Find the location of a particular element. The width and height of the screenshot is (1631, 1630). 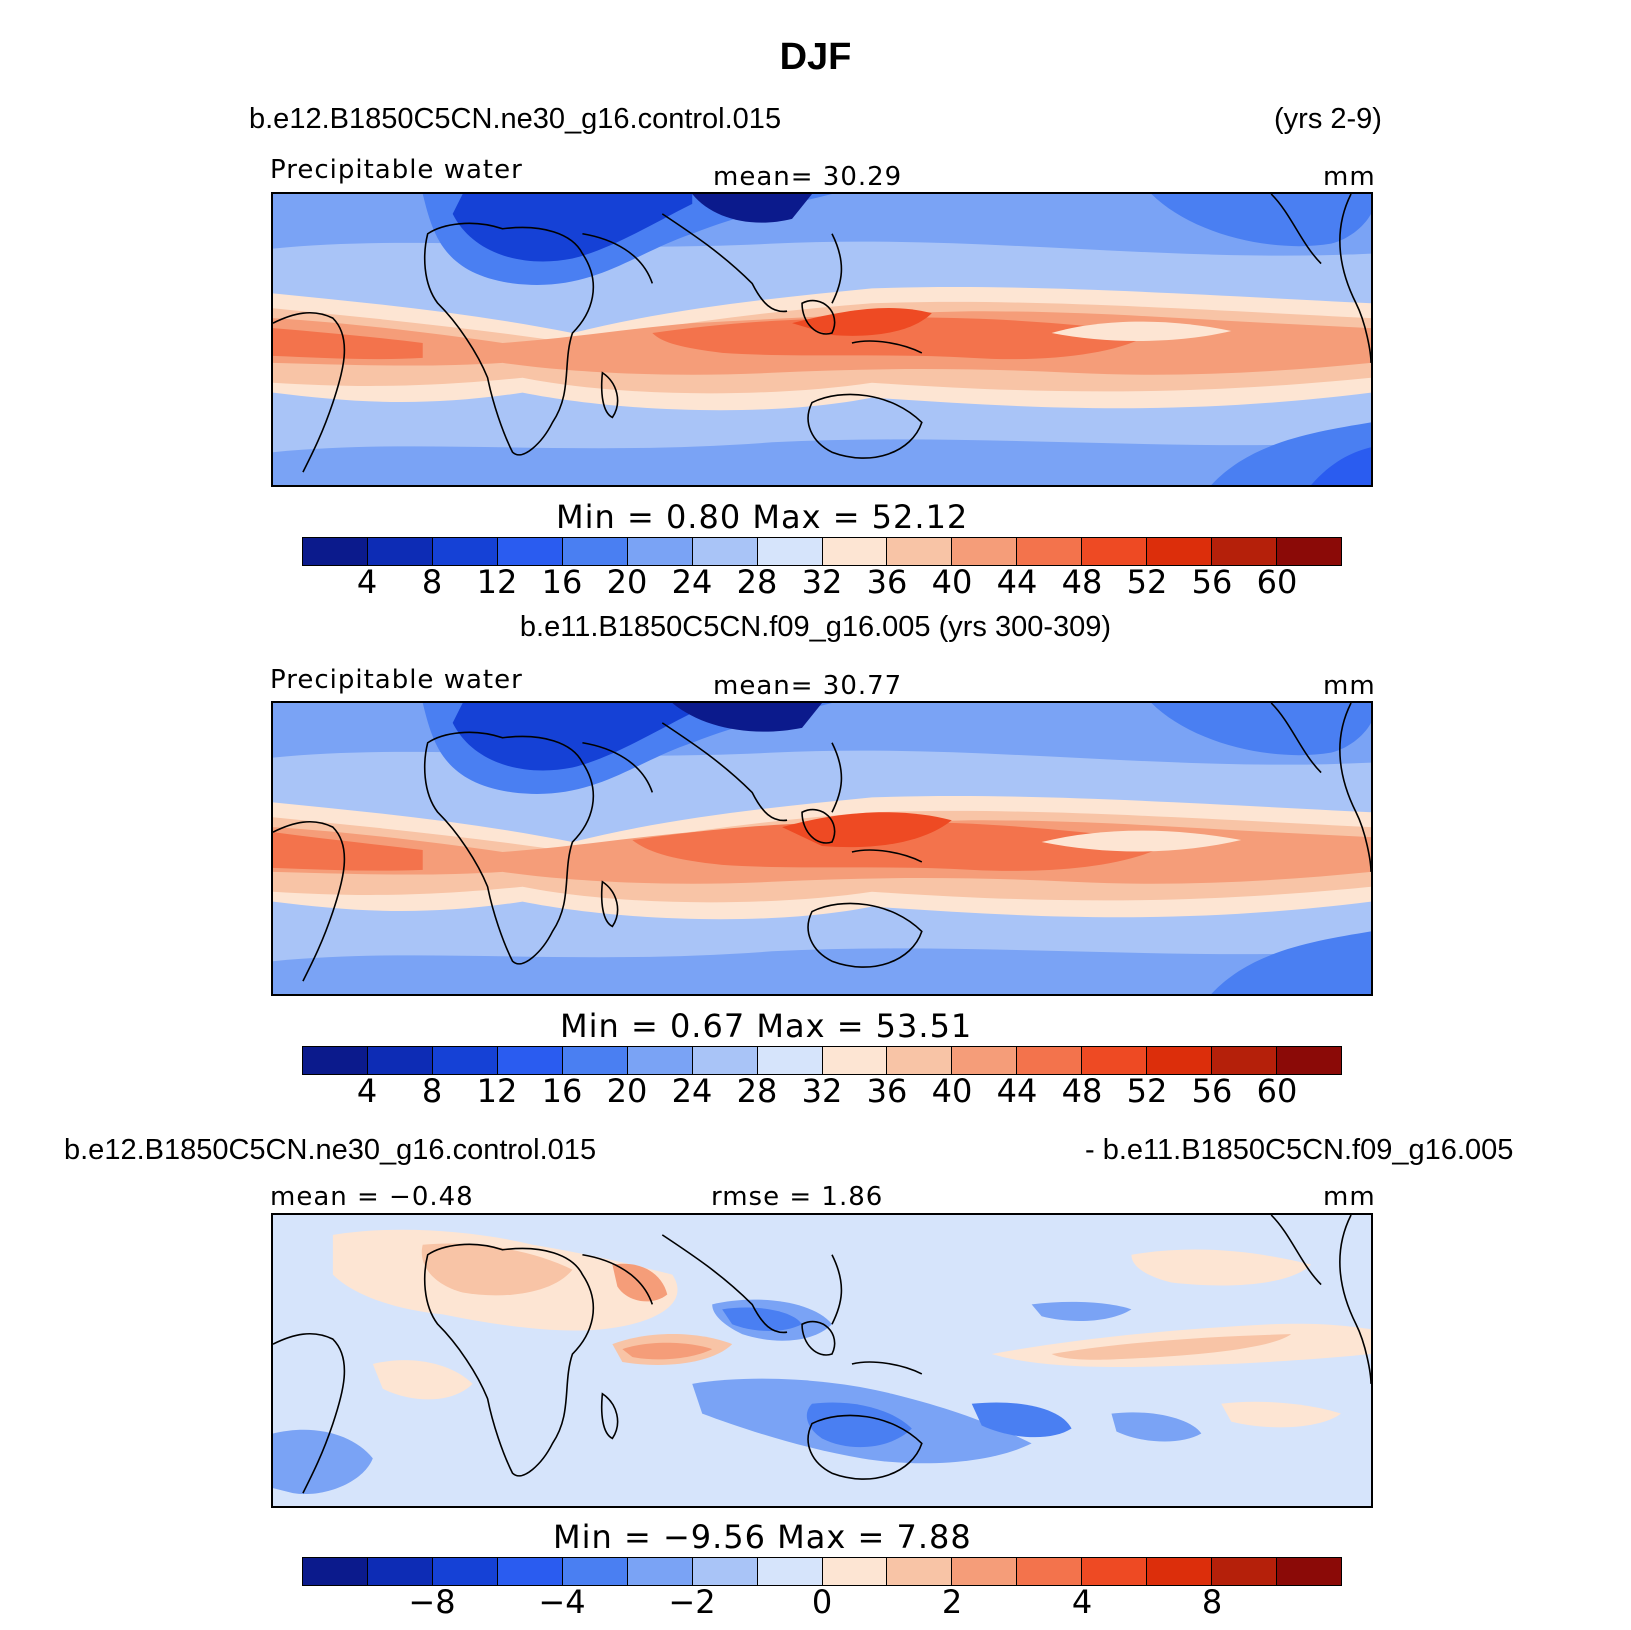

colorbar-tick-label: −8 is located at coordinates (432, 1602).